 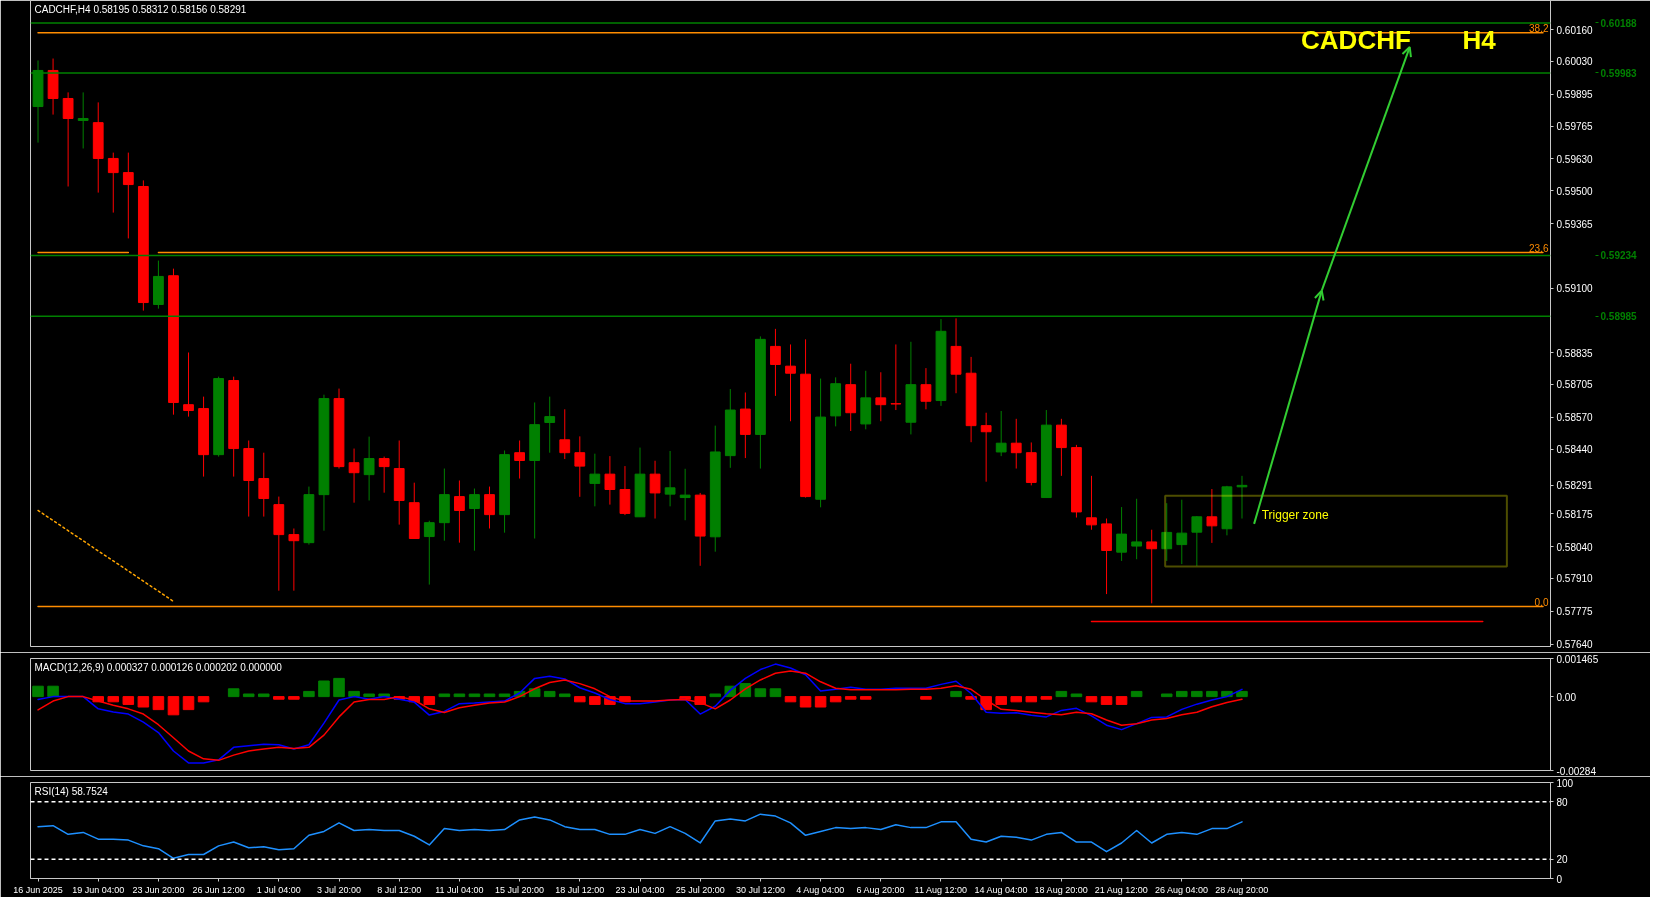 I want to click on y-tick-label: 80, so click(x=1562, y=802).